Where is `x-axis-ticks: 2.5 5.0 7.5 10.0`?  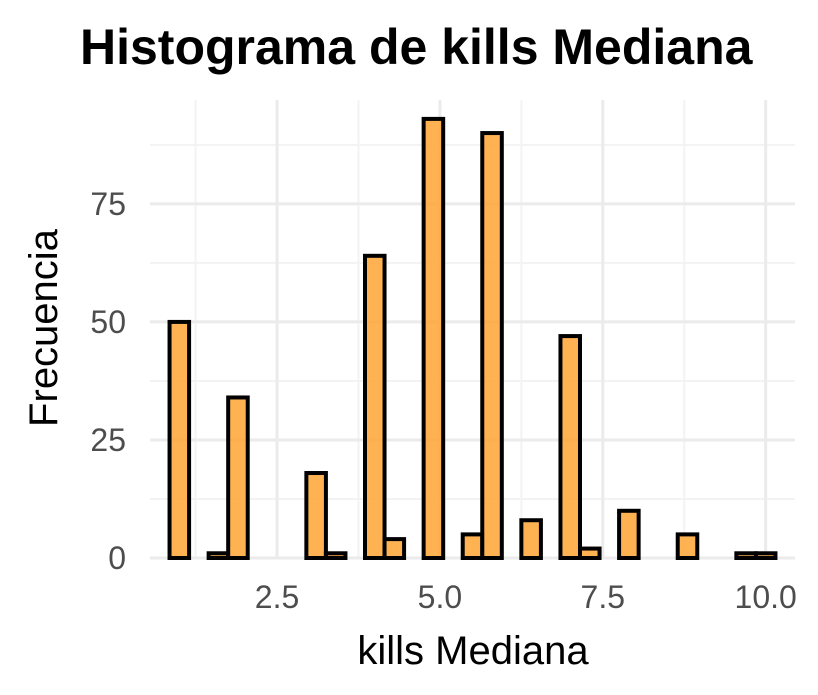 x-axis-ticks: 2.5 5.0 7.5 10.0 is located at coordinates (526, 597).